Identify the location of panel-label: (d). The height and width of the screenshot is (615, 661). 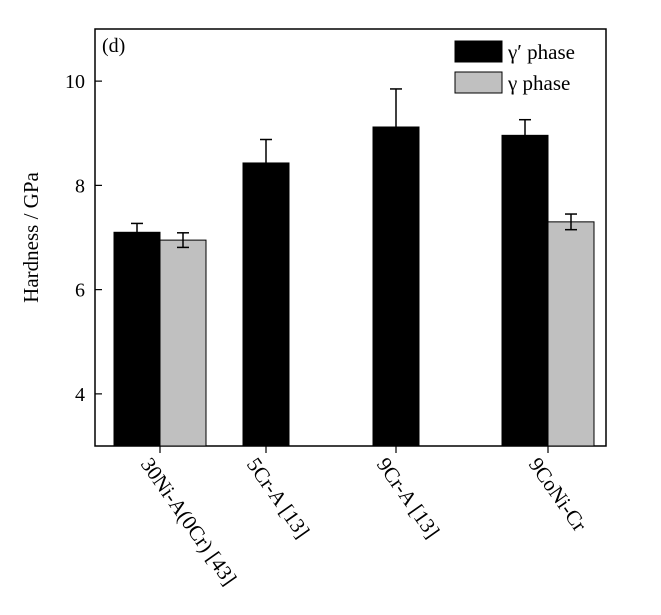
(113, 46).